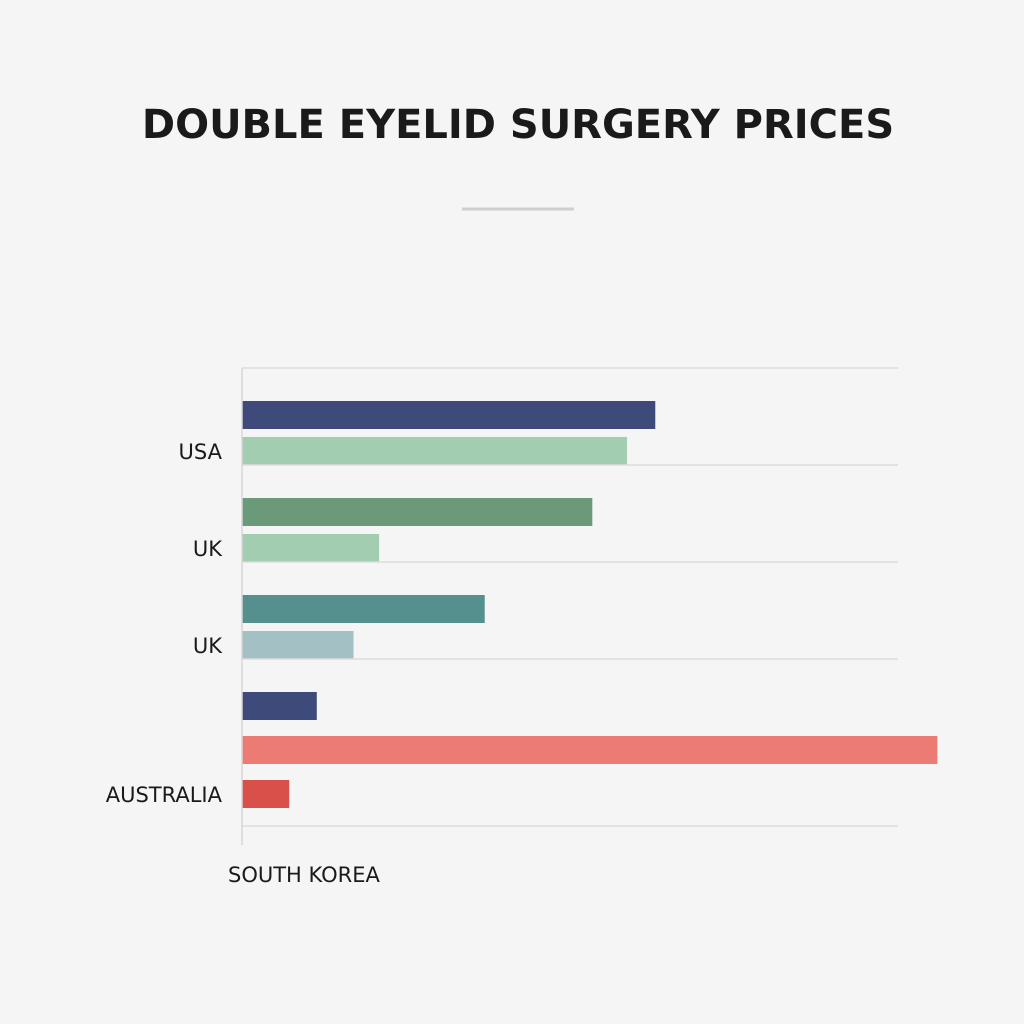  What do you see at coordinates (201, 452) in the screenshot?
I see `category-label: USA` at bounding box center [201, 452].